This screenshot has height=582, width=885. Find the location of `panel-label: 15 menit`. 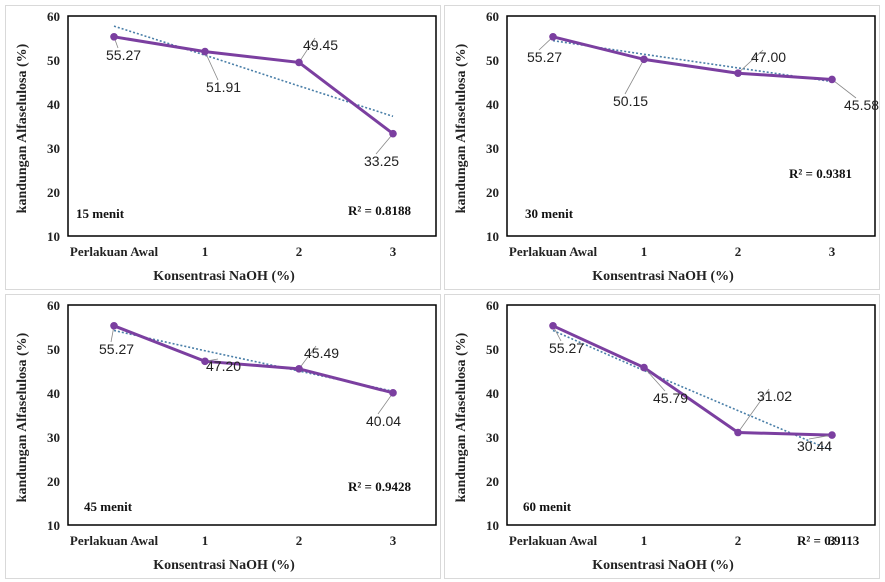

panel-label: 15 menit is located at coordinates (100, 213).